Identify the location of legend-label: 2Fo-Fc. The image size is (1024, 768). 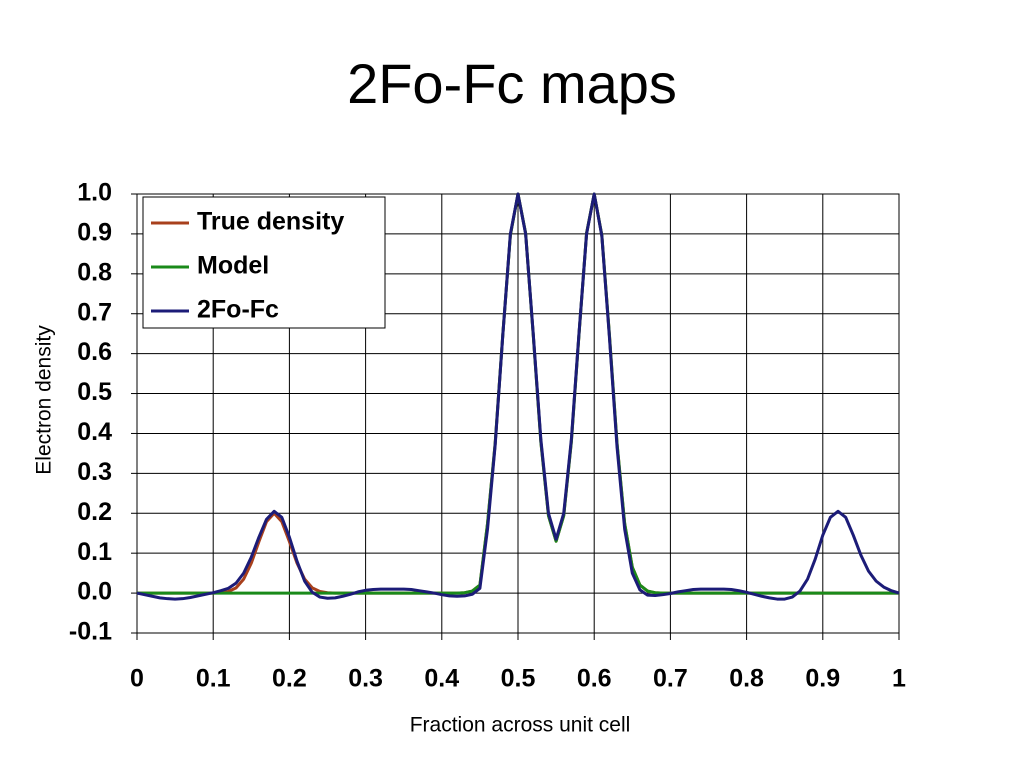
(238, 310).